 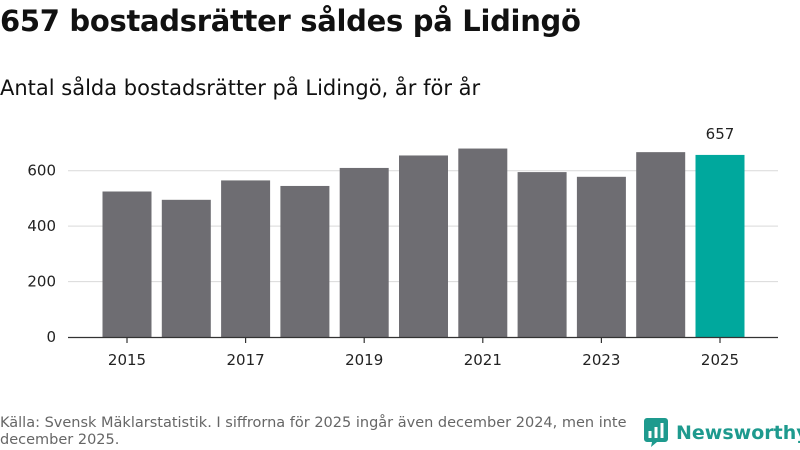 I want to click on y-tick-label: 600, so click(x=41, y=171).